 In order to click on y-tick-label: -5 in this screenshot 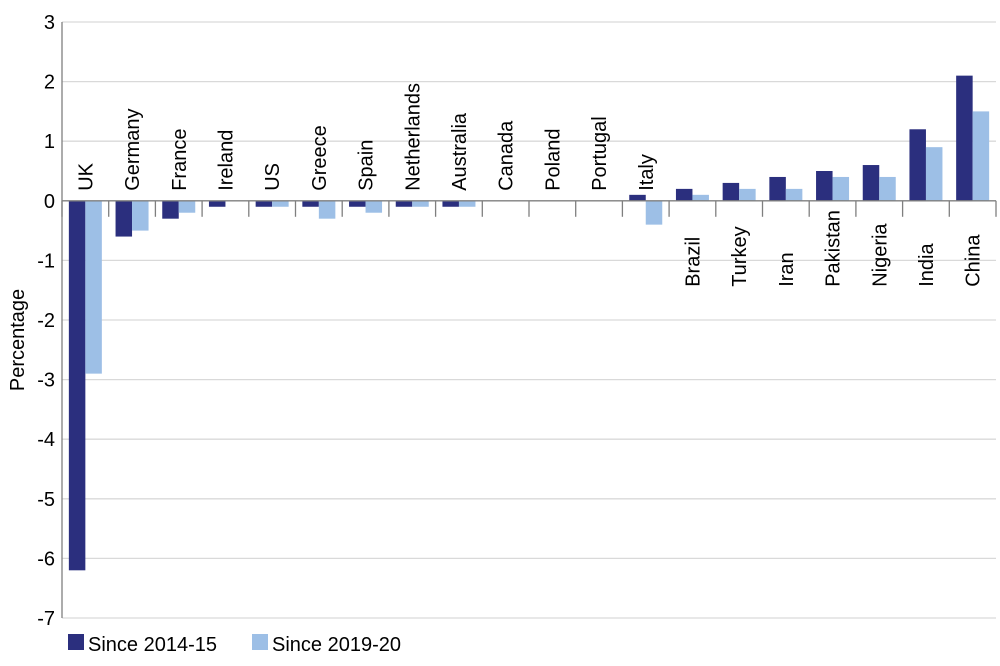, I will do `click(46, 500)`.